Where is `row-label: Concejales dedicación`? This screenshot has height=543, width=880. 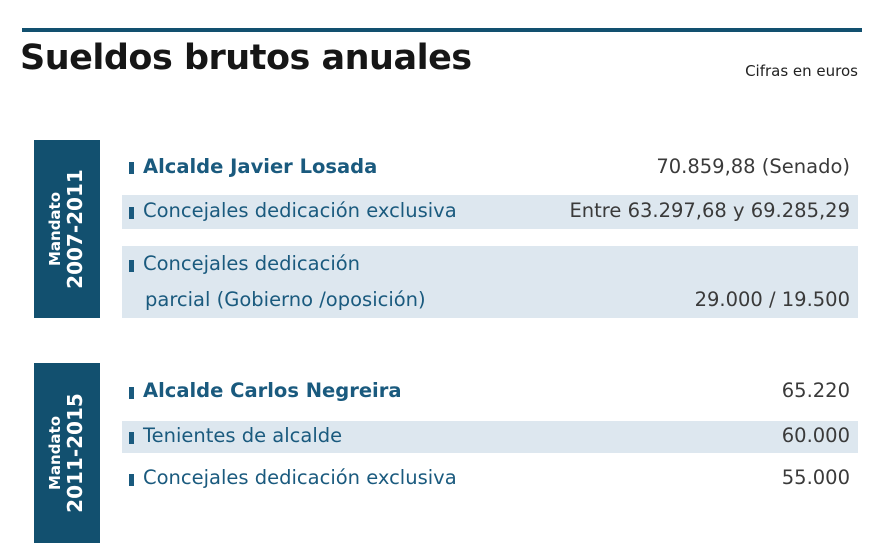
row-label: Concejales dedicación is located at coordinates (252, 263).